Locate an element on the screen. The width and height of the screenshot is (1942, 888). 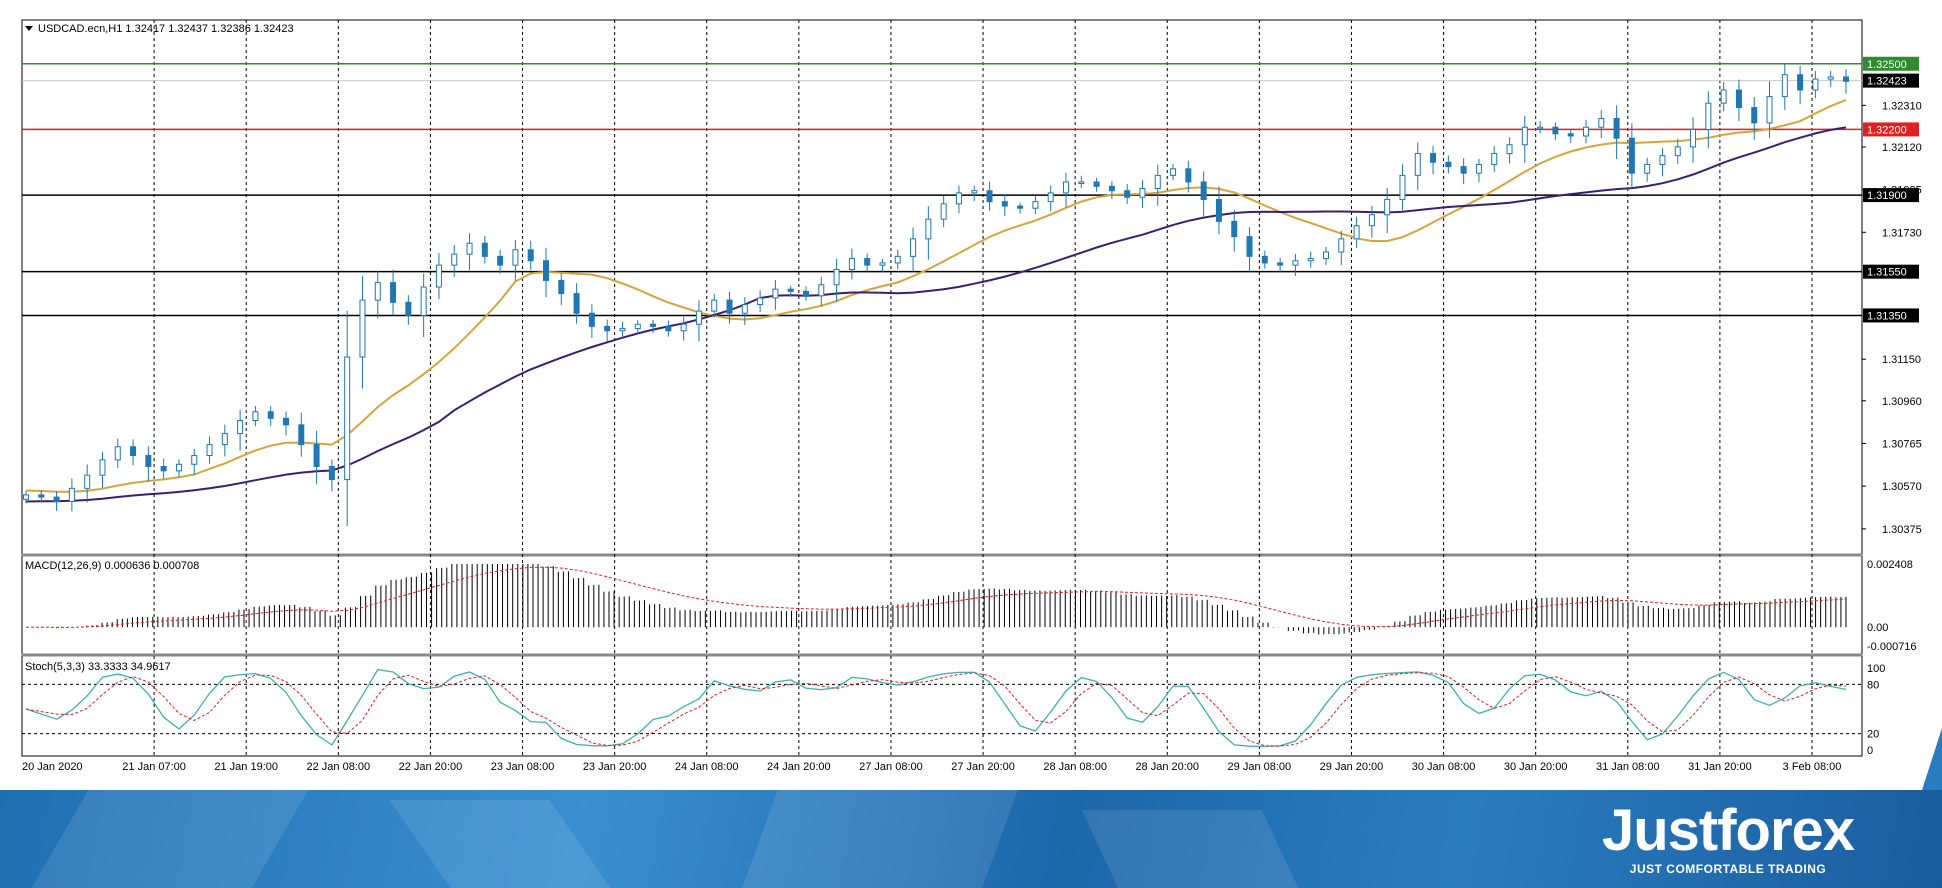
symbol-dropdown-icon is located at coordinates (29, 28).